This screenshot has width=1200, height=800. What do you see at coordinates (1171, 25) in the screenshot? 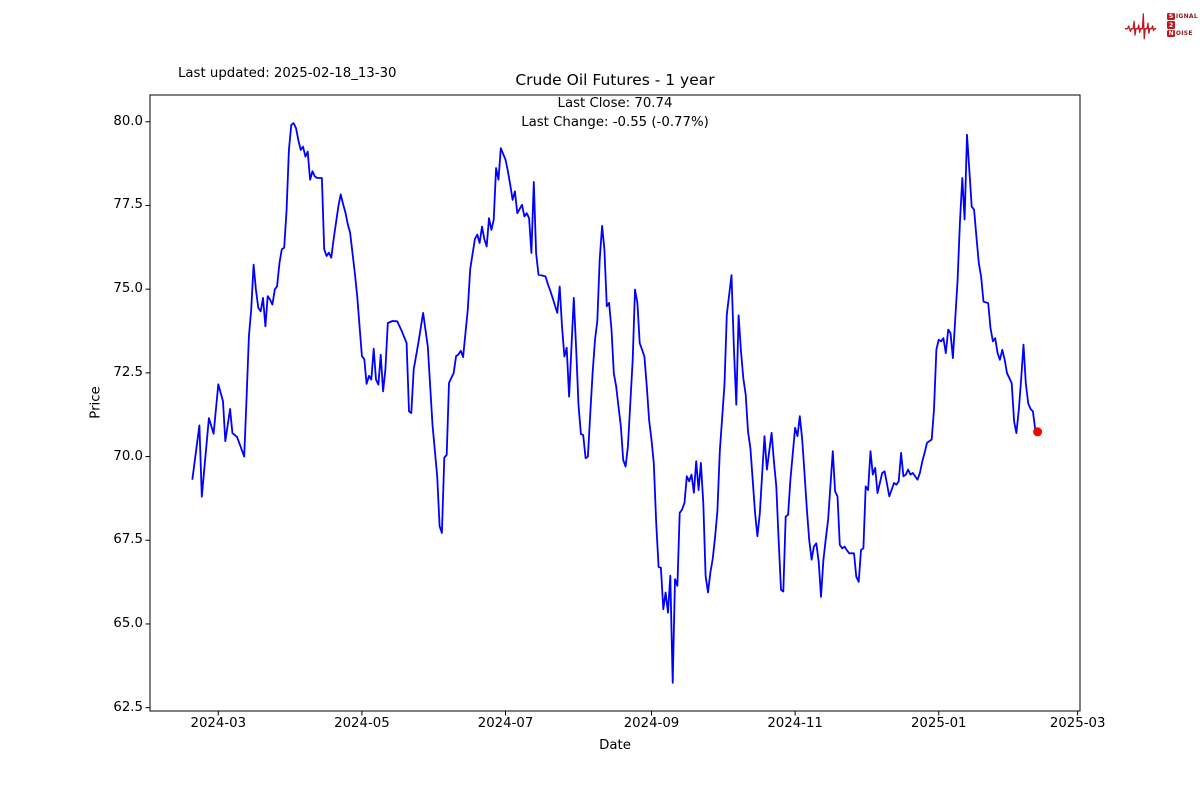
I see `logo-letterbox-2: 2` at bounding box center [1171, 25].